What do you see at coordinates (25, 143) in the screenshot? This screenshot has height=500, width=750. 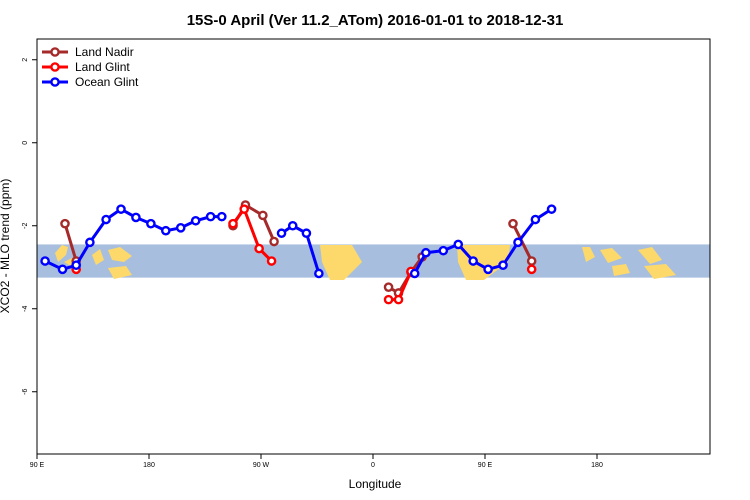 I see `y-tick-label: 0` at bounding box center [25, 143].